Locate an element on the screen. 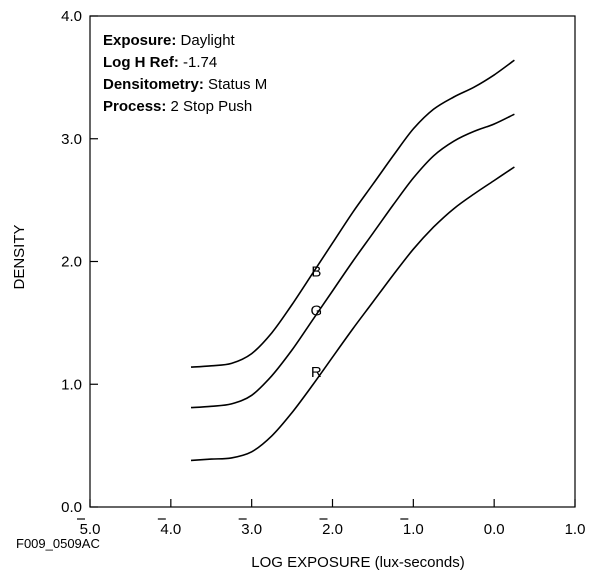 Image resolution: width=590 pixels, height=576 pixels. info-log-h-ref-value: -1.74 is located at coordinates (200, 62).